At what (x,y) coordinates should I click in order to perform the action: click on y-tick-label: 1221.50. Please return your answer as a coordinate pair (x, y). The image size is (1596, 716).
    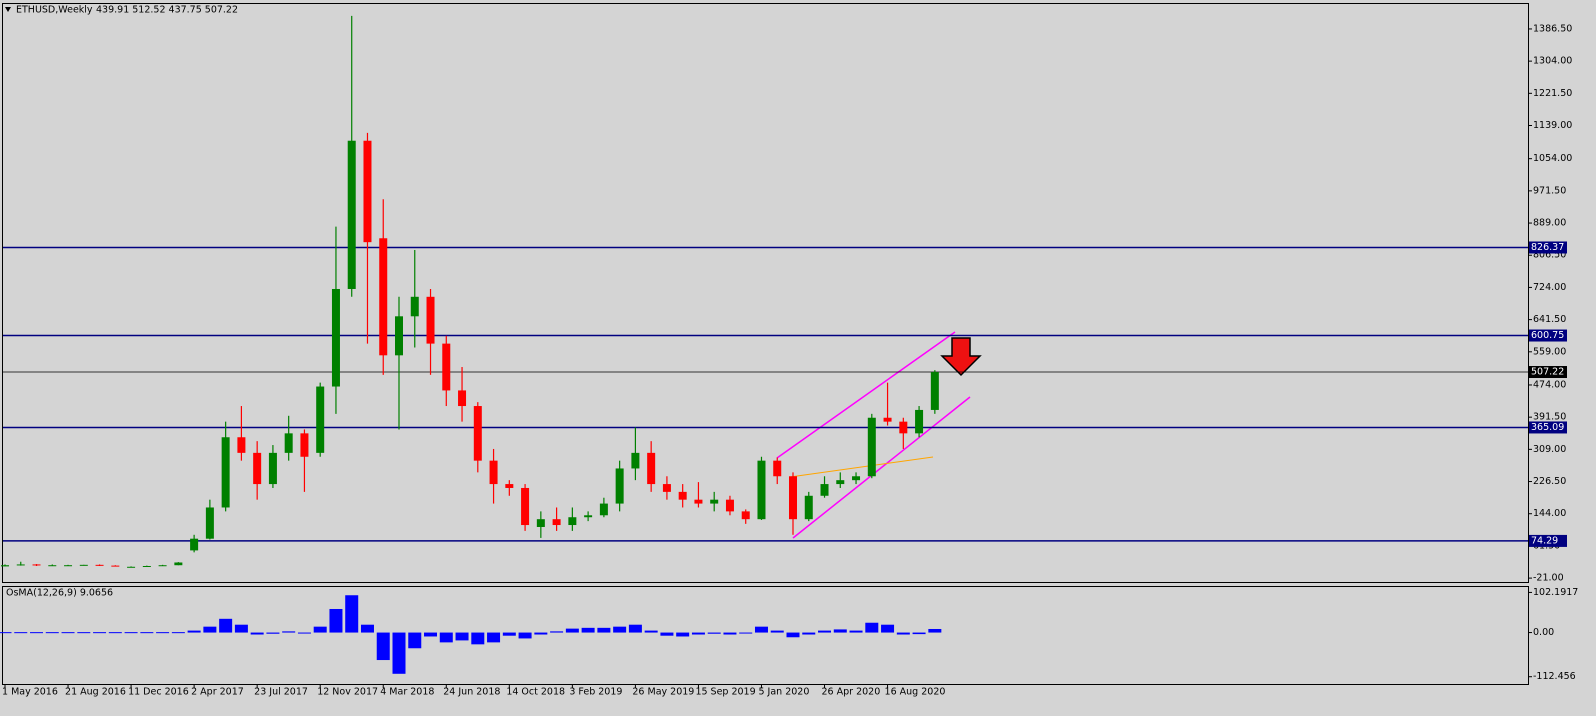
    Looking at the image, I should click on (1552, 93).